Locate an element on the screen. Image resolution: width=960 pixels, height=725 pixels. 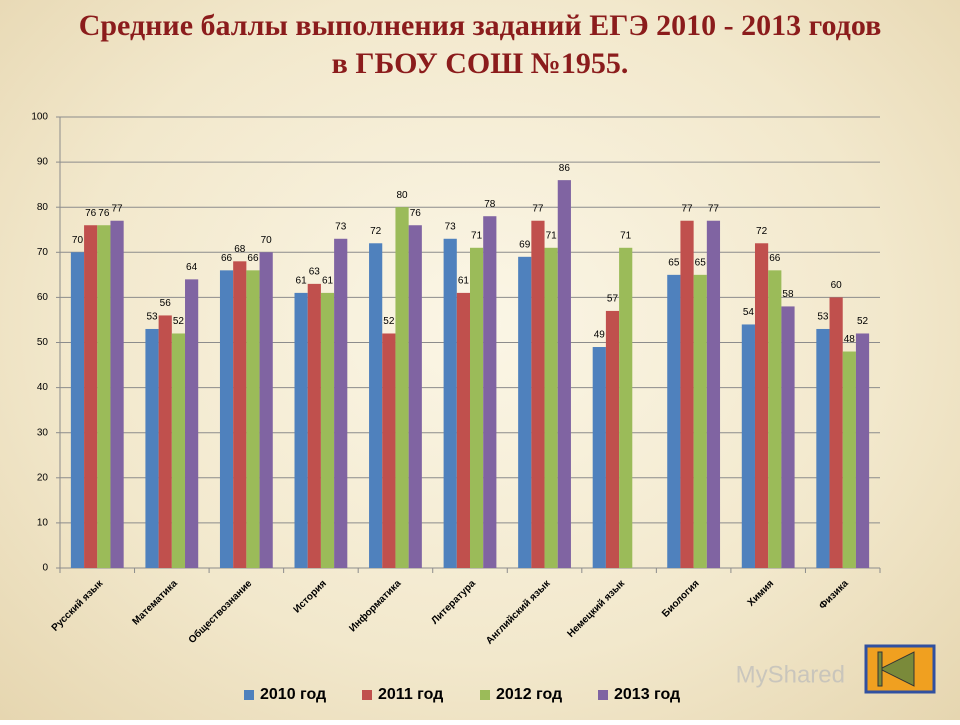
value-label: 78 is located at coordinates (490, 204).